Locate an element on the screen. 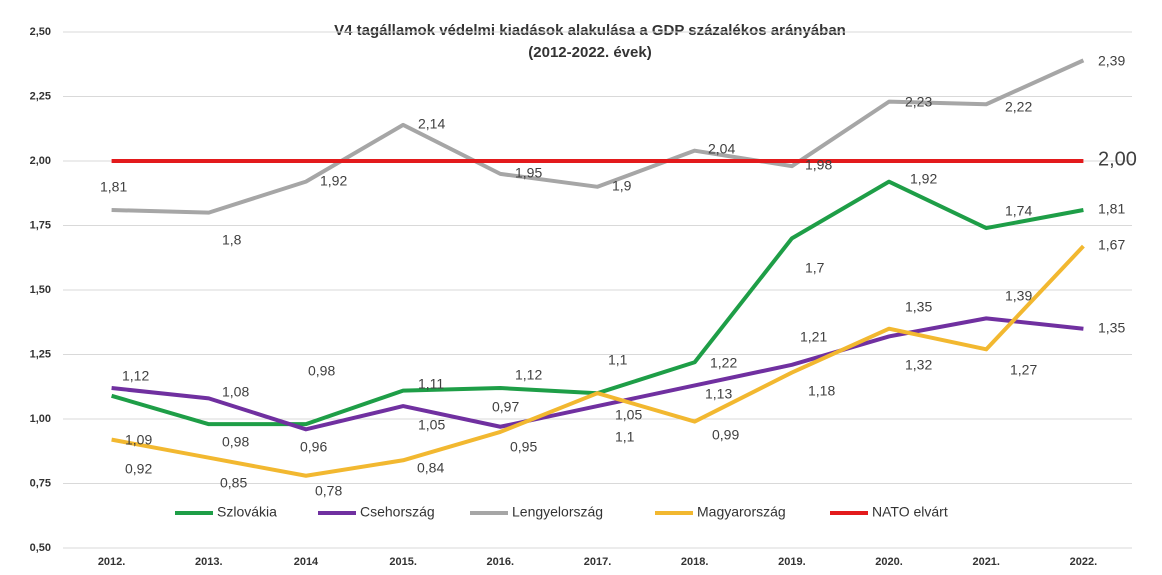 The image size is (1162, 575). legend-label: NATO elvárt is located at coordinates (910, 512).